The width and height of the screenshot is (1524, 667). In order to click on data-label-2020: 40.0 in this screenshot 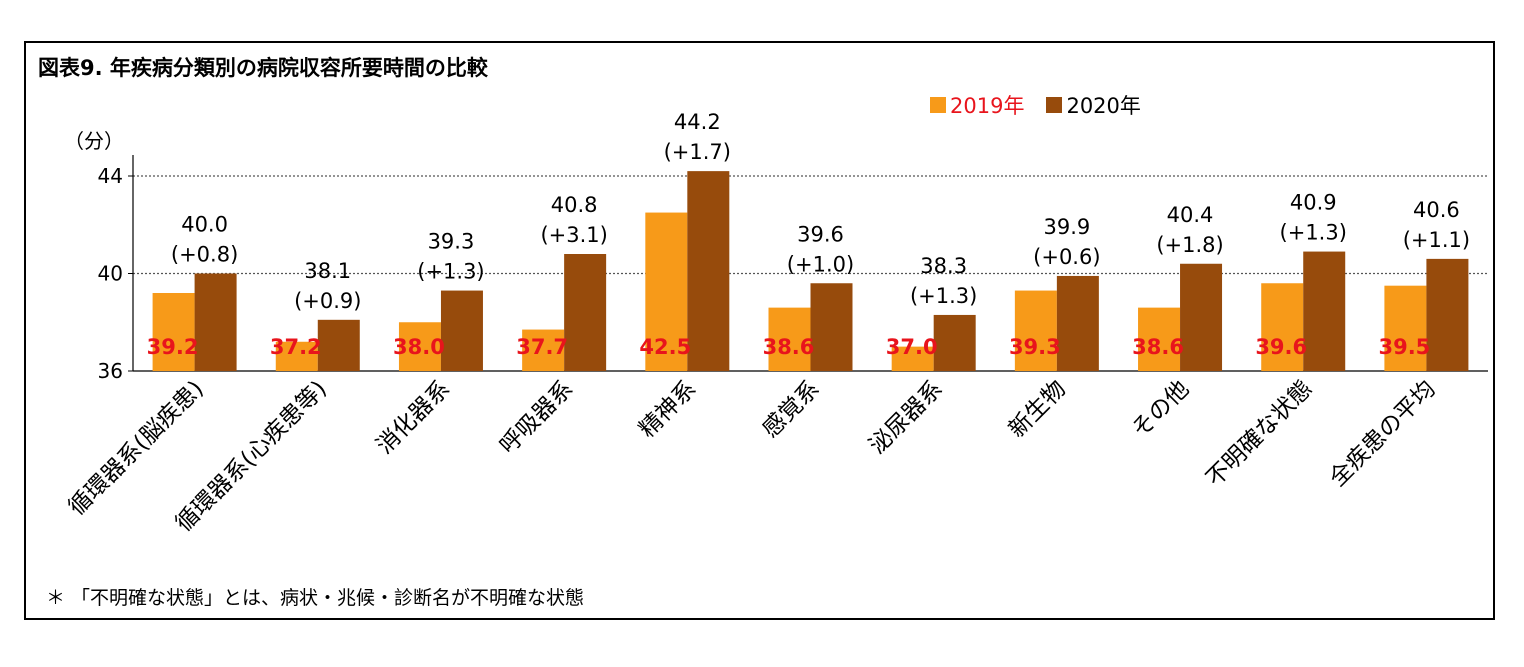, I will do `click(204, 225)`.